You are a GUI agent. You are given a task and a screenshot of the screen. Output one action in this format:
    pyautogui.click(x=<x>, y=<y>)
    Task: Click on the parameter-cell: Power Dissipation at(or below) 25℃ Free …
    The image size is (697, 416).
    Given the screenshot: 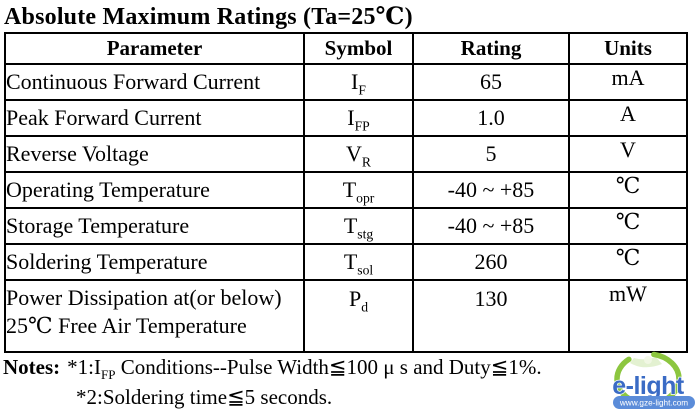 What is the action you would take?
    pyautogui.click(x=154, y=316)
    